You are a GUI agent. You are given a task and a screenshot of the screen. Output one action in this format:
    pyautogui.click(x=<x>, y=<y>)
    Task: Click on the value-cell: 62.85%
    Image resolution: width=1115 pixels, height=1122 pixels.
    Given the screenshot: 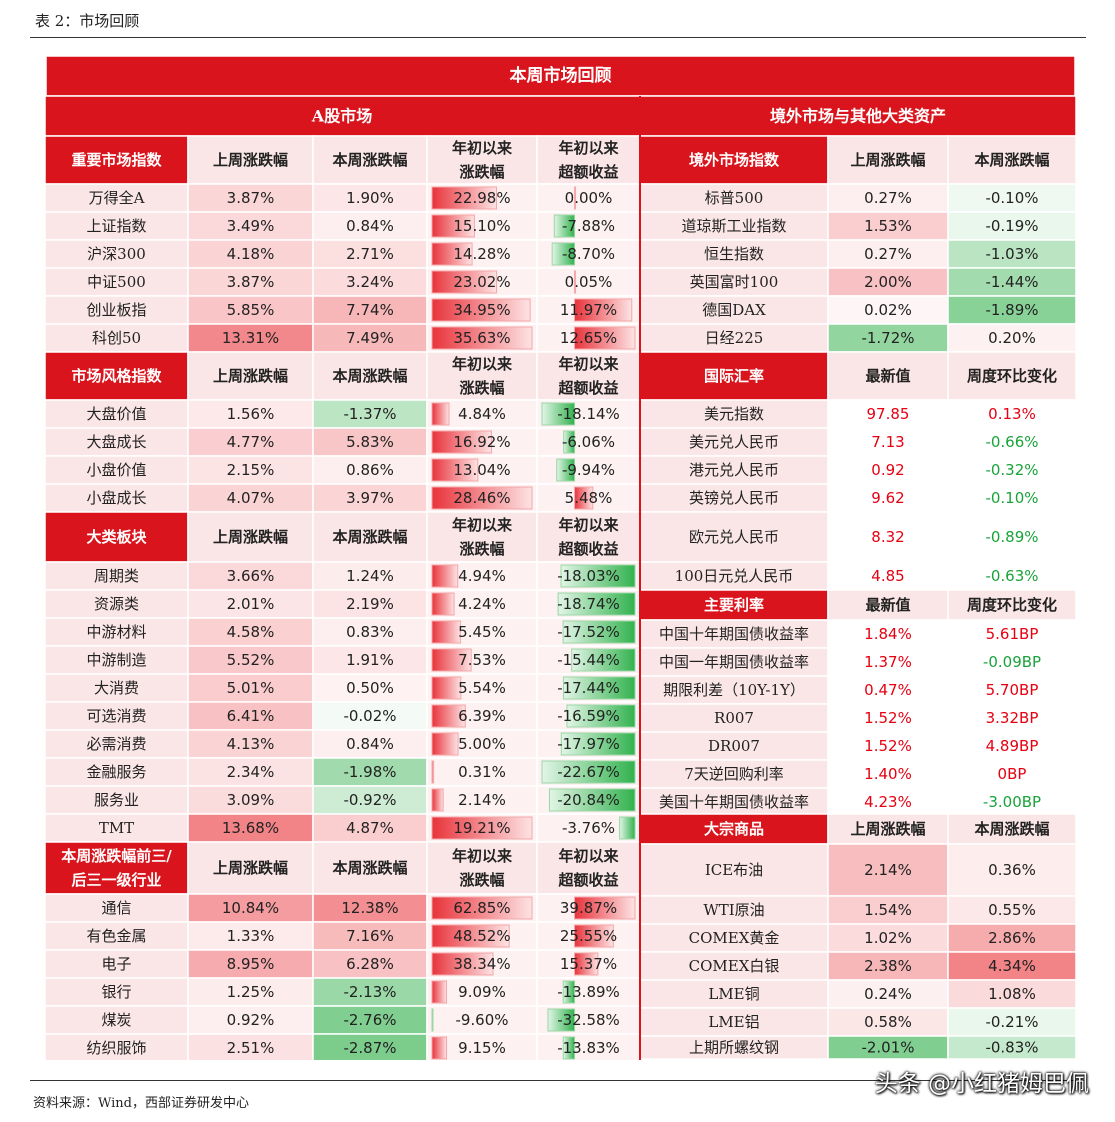 What is the action you would take?
    pyautogui.click(x=481, y=908)
    